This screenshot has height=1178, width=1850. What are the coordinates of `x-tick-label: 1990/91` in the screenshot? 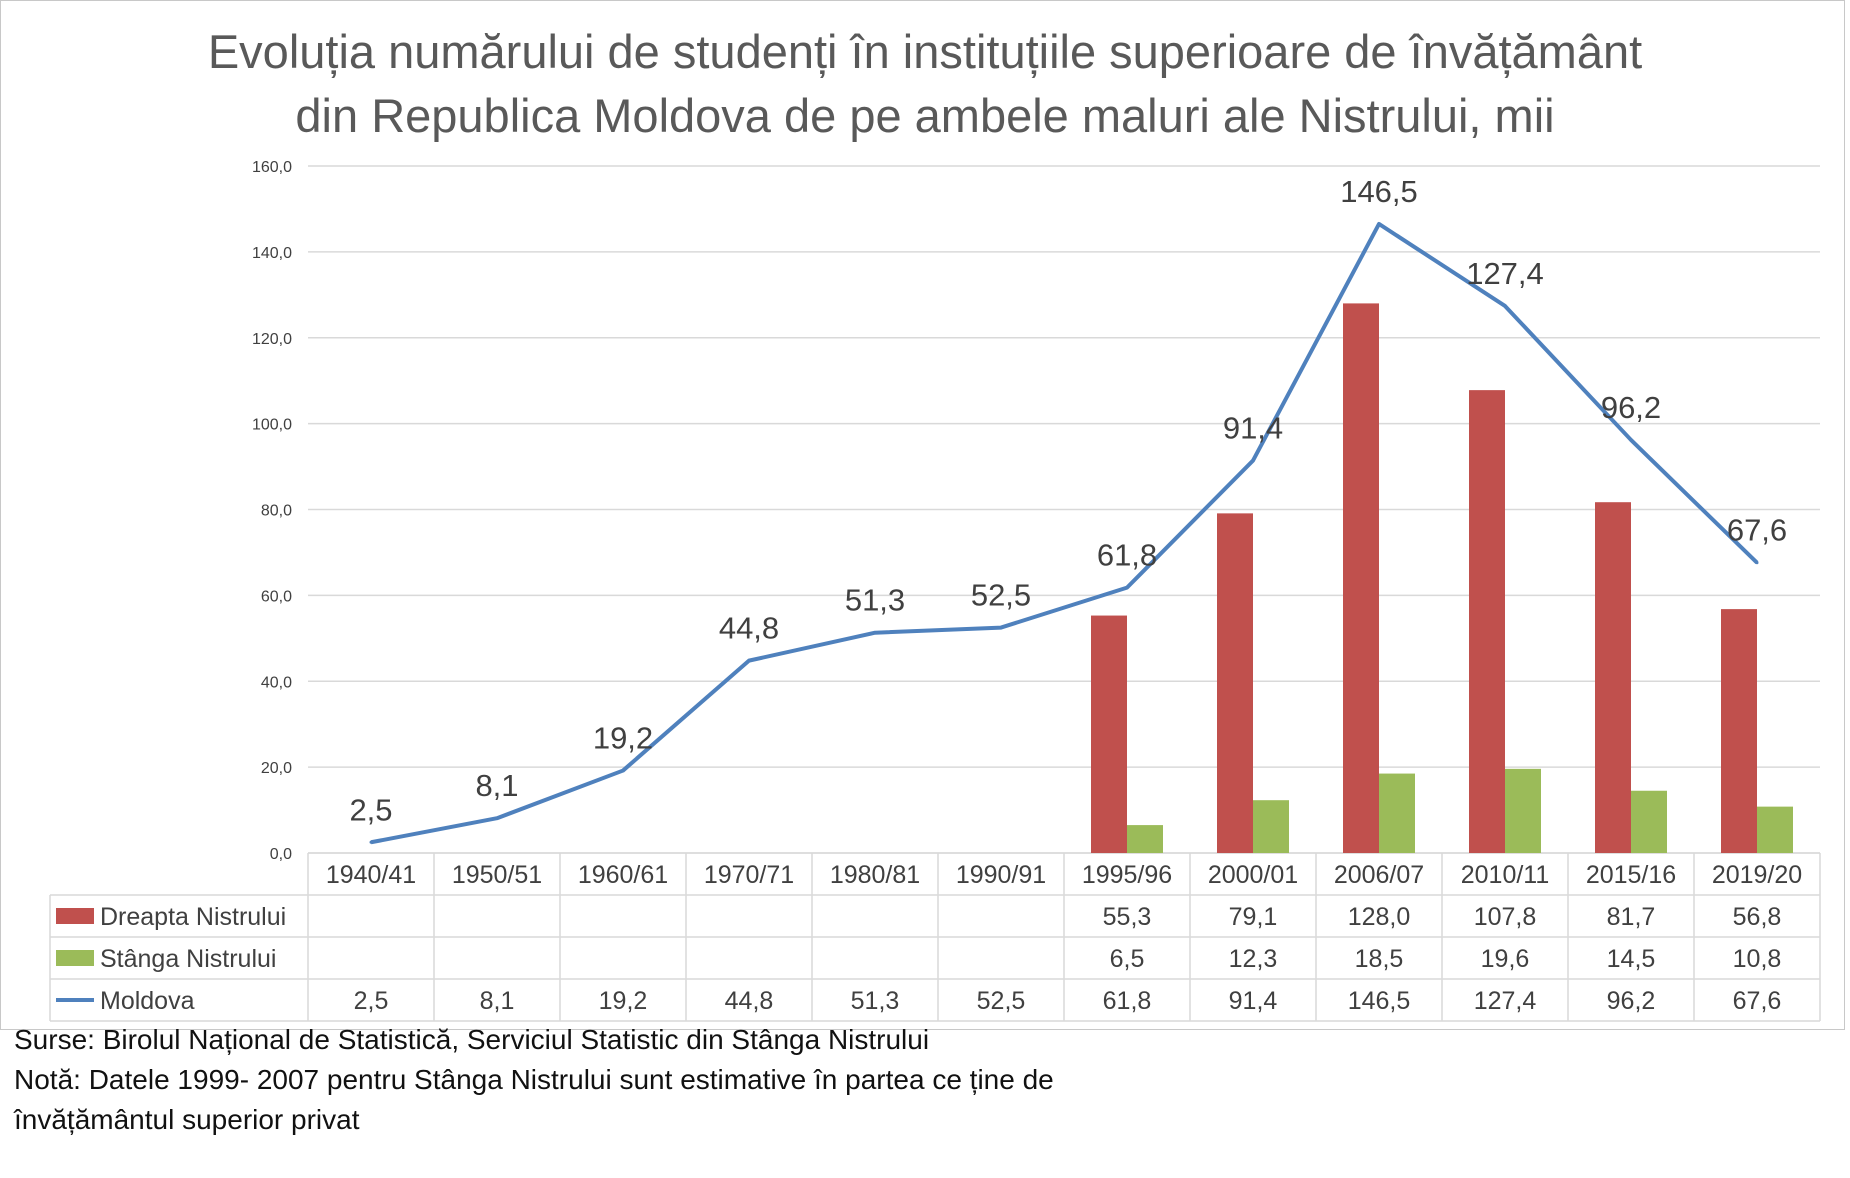 It's located at (1001, 875).